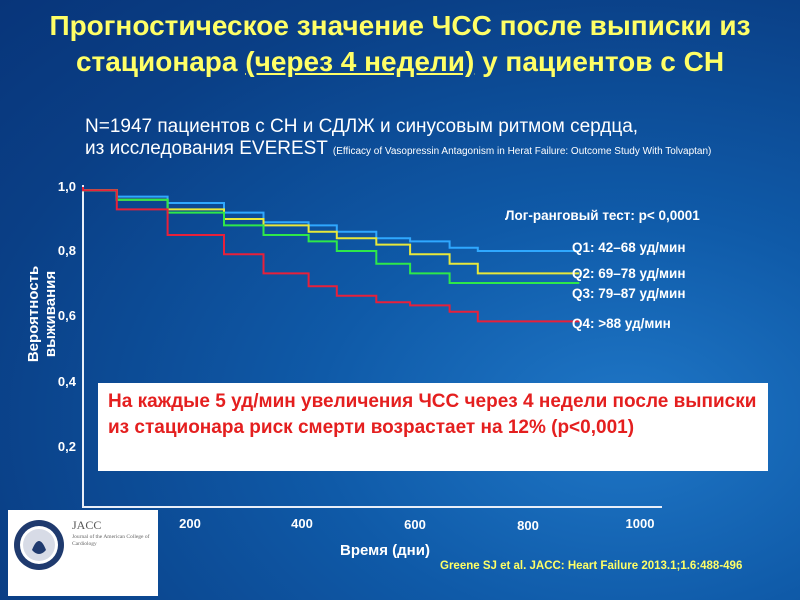 The width and height of the screenshot is (800, 600). What do you see at coordinates (360, 61) in the screenshot?
I see `title-underlined: (через 4 недели)` at bounding box center [360, 61].